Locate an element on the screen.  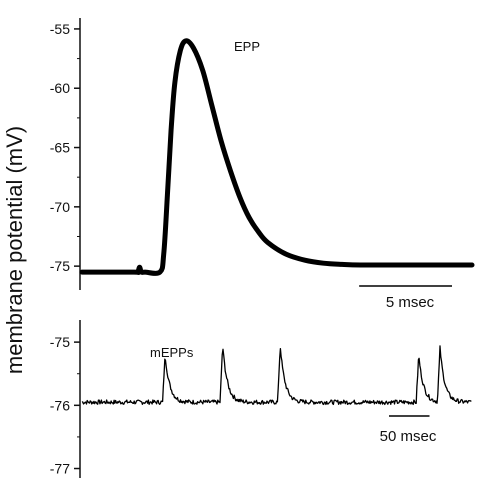
epp-y-tick-label: -65 is located at coordinates (60, 148).